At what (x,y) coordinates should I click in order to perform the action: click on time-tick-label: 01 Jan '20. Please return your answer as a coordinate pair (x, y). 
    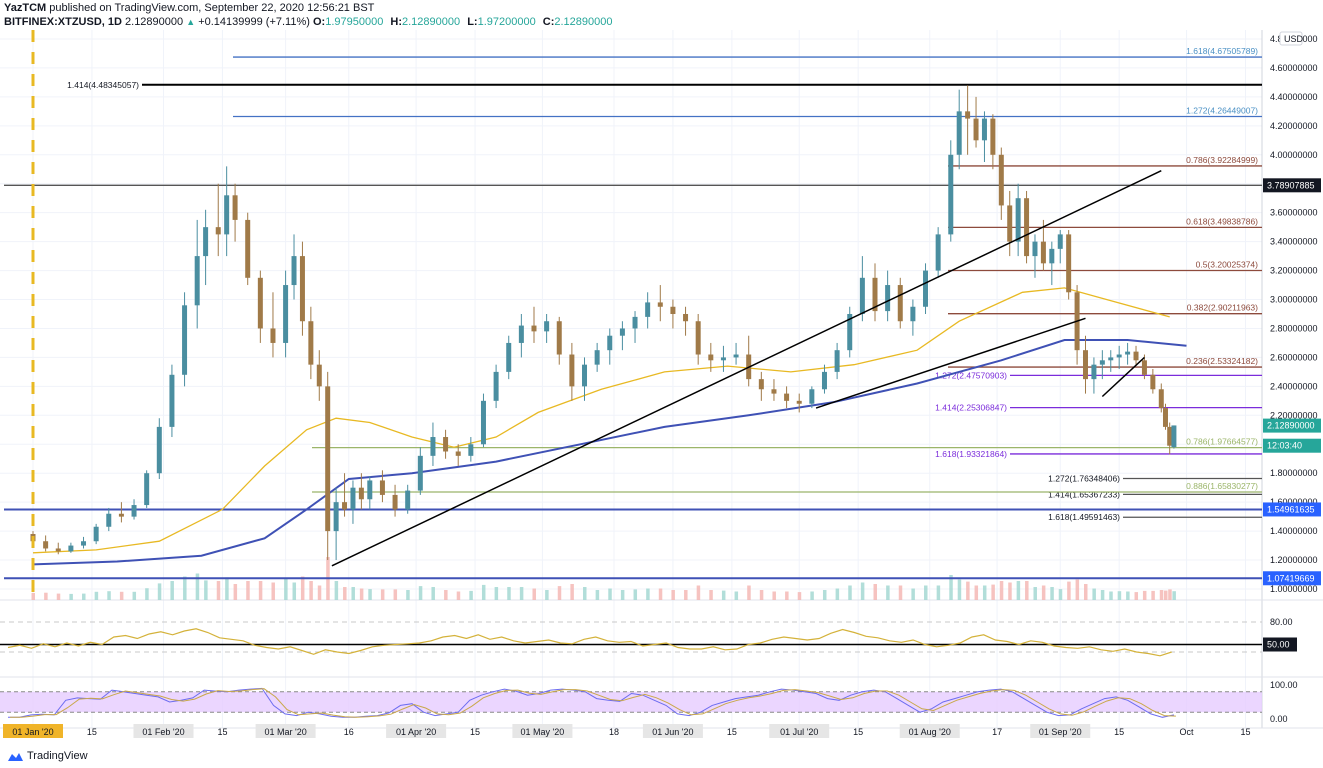
    Looking at the image, I should click on (32, 732).